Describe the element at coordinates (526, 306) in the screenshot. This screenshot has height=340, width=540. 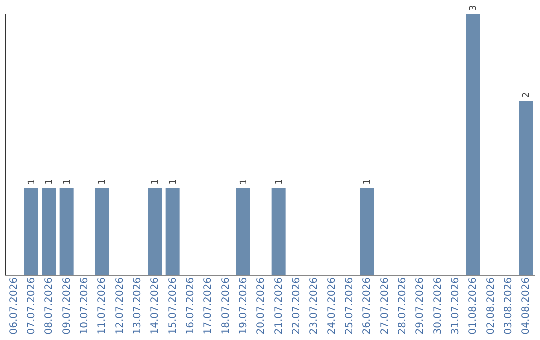
I see `x-tick-label: 04.08.2026` at that location.